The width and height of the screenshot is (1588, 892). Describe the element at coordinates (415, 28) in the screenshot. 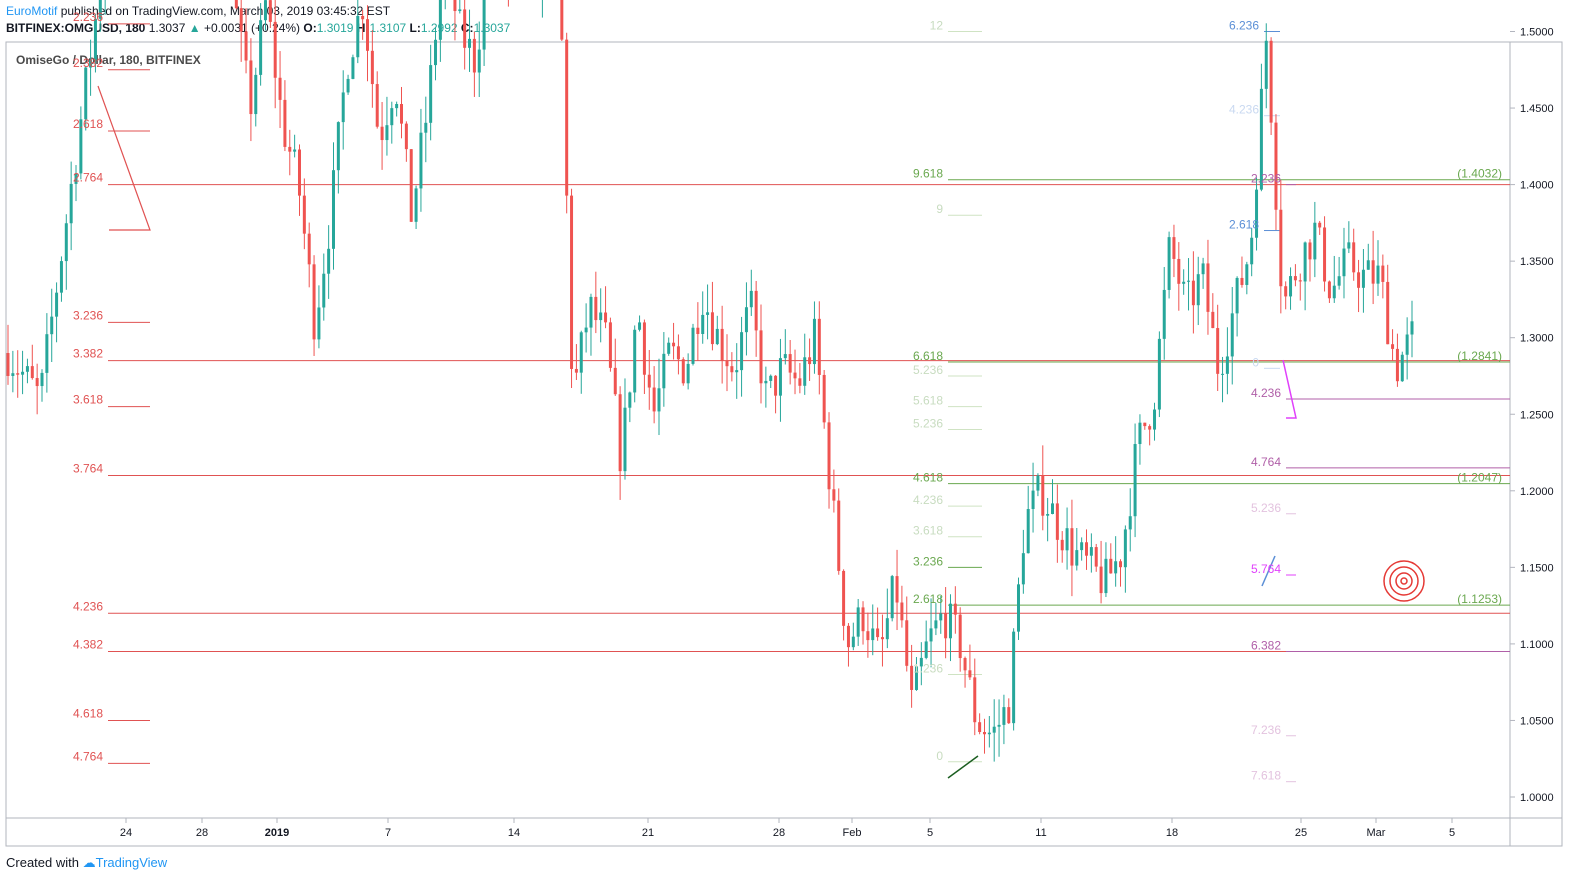

I see `low-label: L:` at that location.